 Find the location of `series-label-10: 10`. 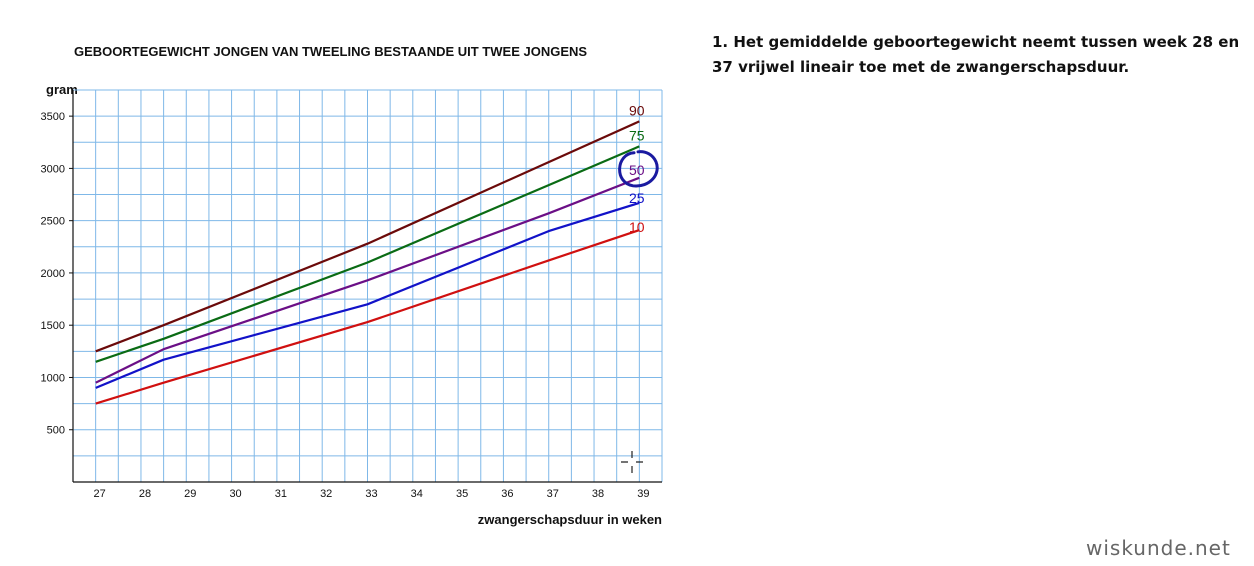

series-label-10: 10 is located at coordinates (637, 227).